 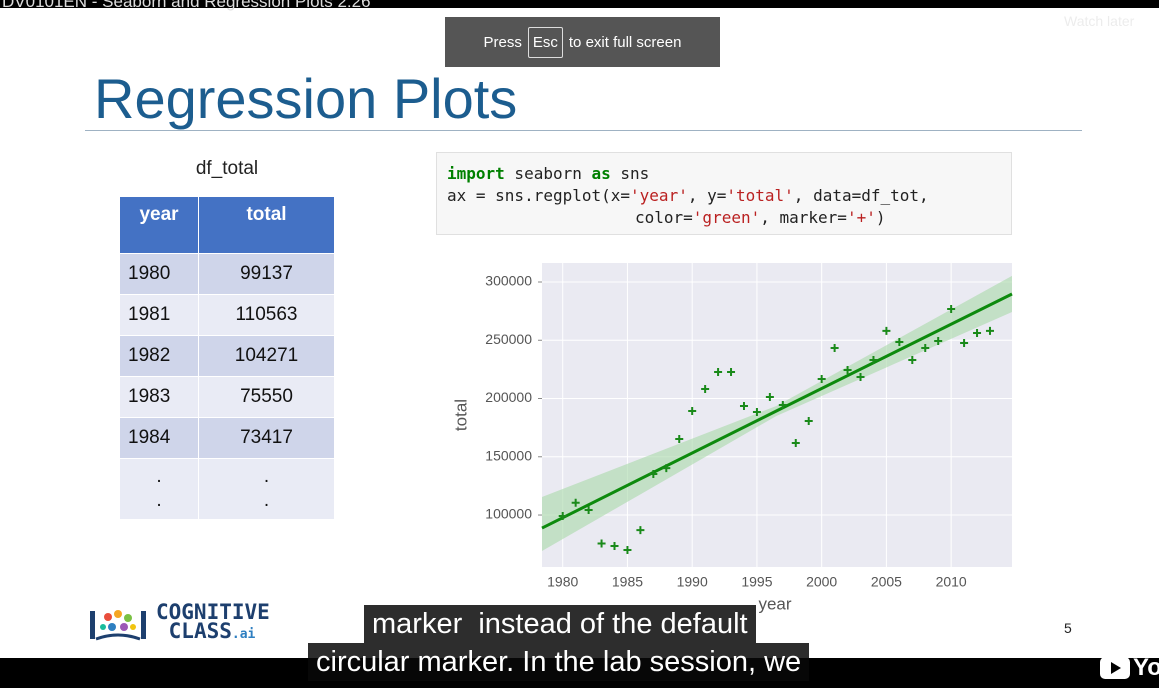 I want to click on x-tick-label: 2010, so click(x=951, y=582).